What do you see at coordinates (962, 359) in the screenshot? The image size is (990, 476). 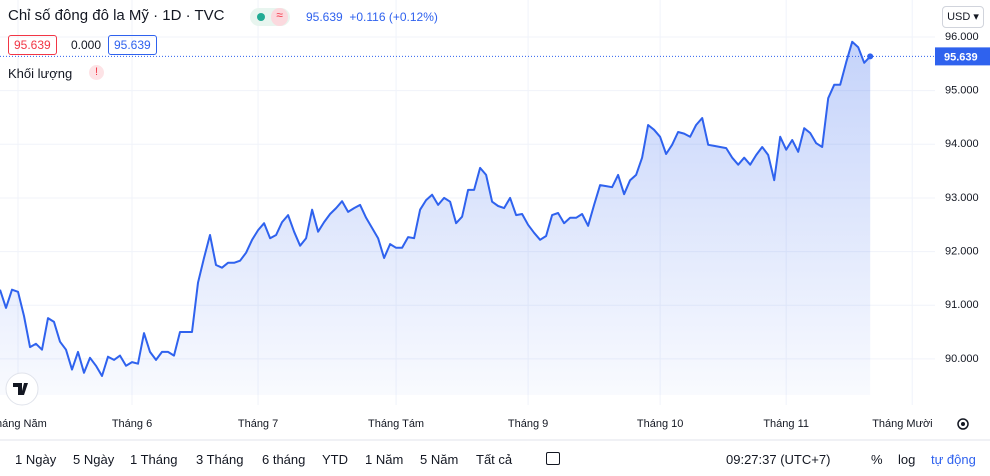 I see `y-tick-label: 90.000` at bounding box center [962, 359].